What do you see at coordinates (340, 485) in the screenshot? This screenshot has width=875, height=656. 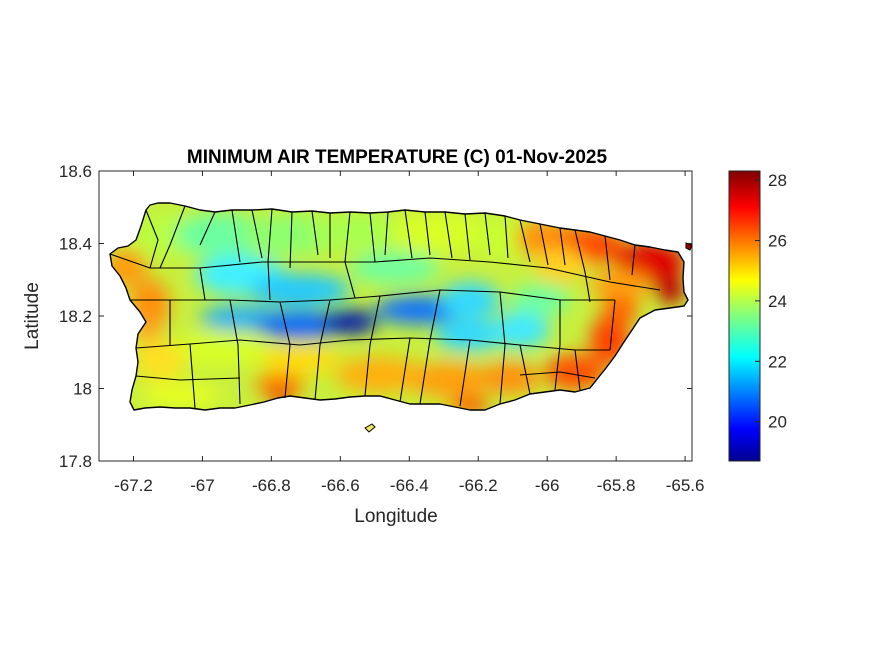 I see `x-tick-label: -66.6` at bounding box center [340, 485].